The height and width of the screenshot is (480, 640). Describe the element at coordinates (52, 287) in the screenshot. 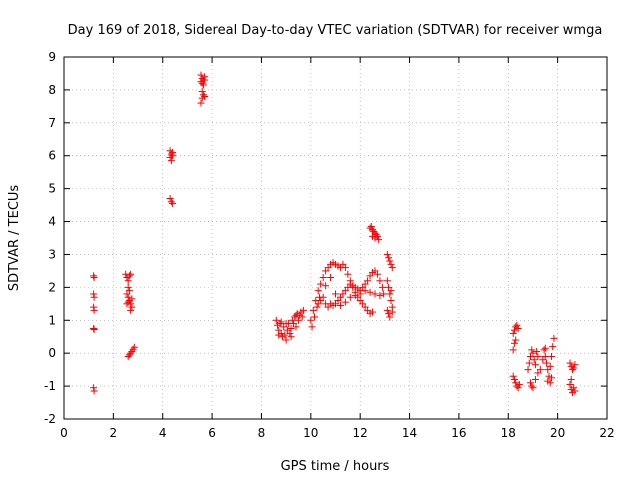

I see `y-tick-label: 2` at that location.